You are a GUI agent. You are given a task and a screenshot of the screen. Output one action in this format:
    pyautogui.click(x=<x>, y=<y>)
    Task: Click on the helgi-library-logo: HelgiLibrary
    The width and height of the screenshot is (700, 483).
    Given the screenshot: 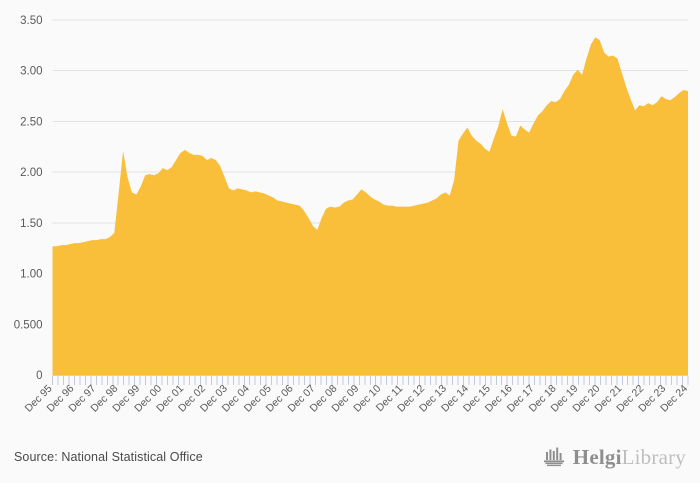 What is the action you would take?
    pyautogui.click(x=614, y=457)
    